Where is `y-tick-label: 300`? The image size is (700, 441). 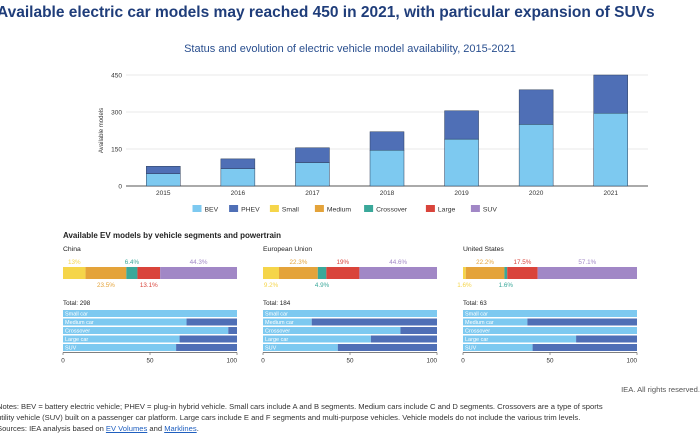
y-tick-label: 300 is located at coordinates (116, 113).